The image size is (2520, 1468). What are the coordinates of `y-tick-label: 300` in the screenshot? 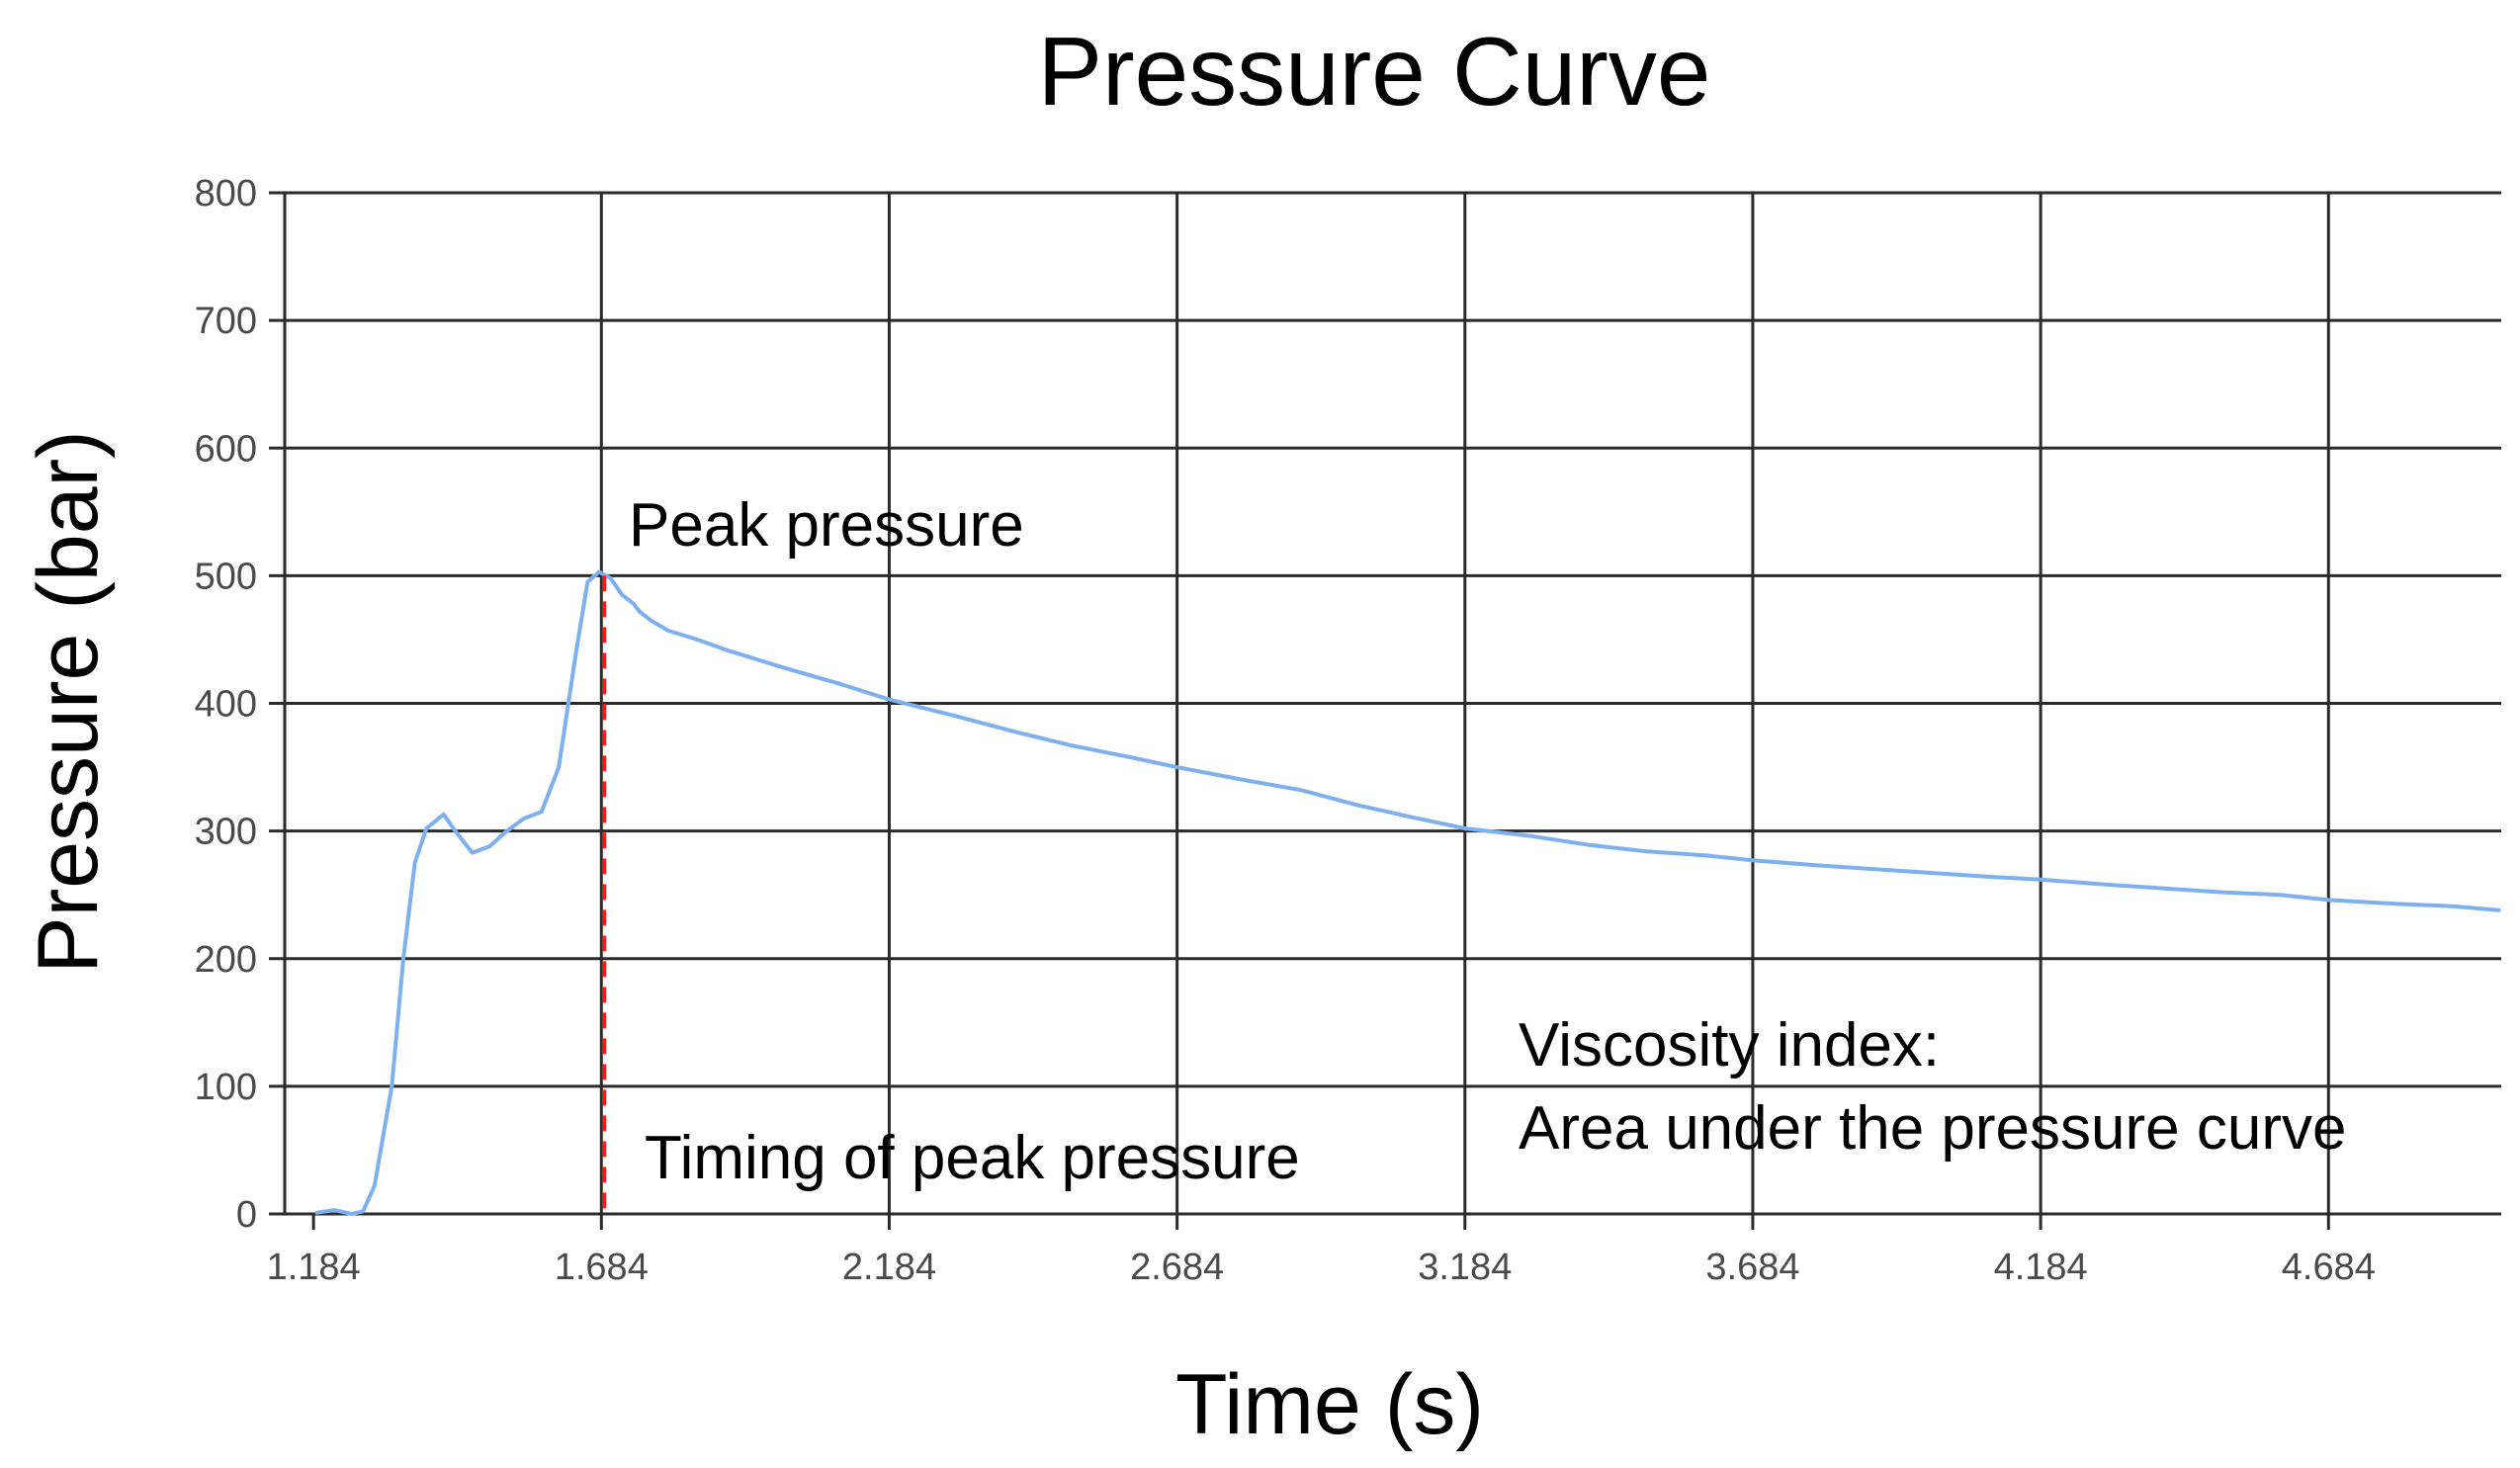 It's located at (226, 832).